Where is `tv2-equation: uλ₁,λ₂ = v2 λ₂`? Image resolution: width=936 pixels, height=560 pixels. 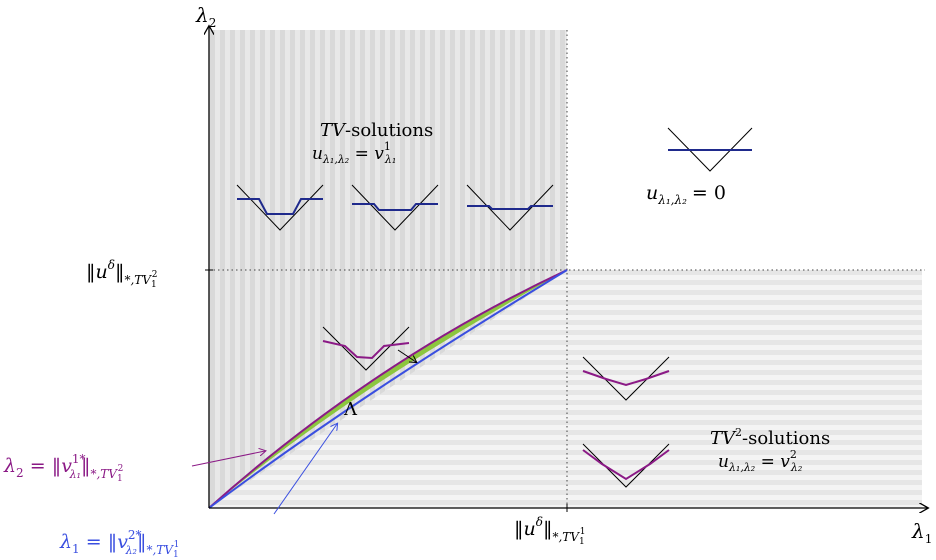
tv2-equation: uλ₁,λ₂ = v2 λ₂ is located at coordinates (760, 461).